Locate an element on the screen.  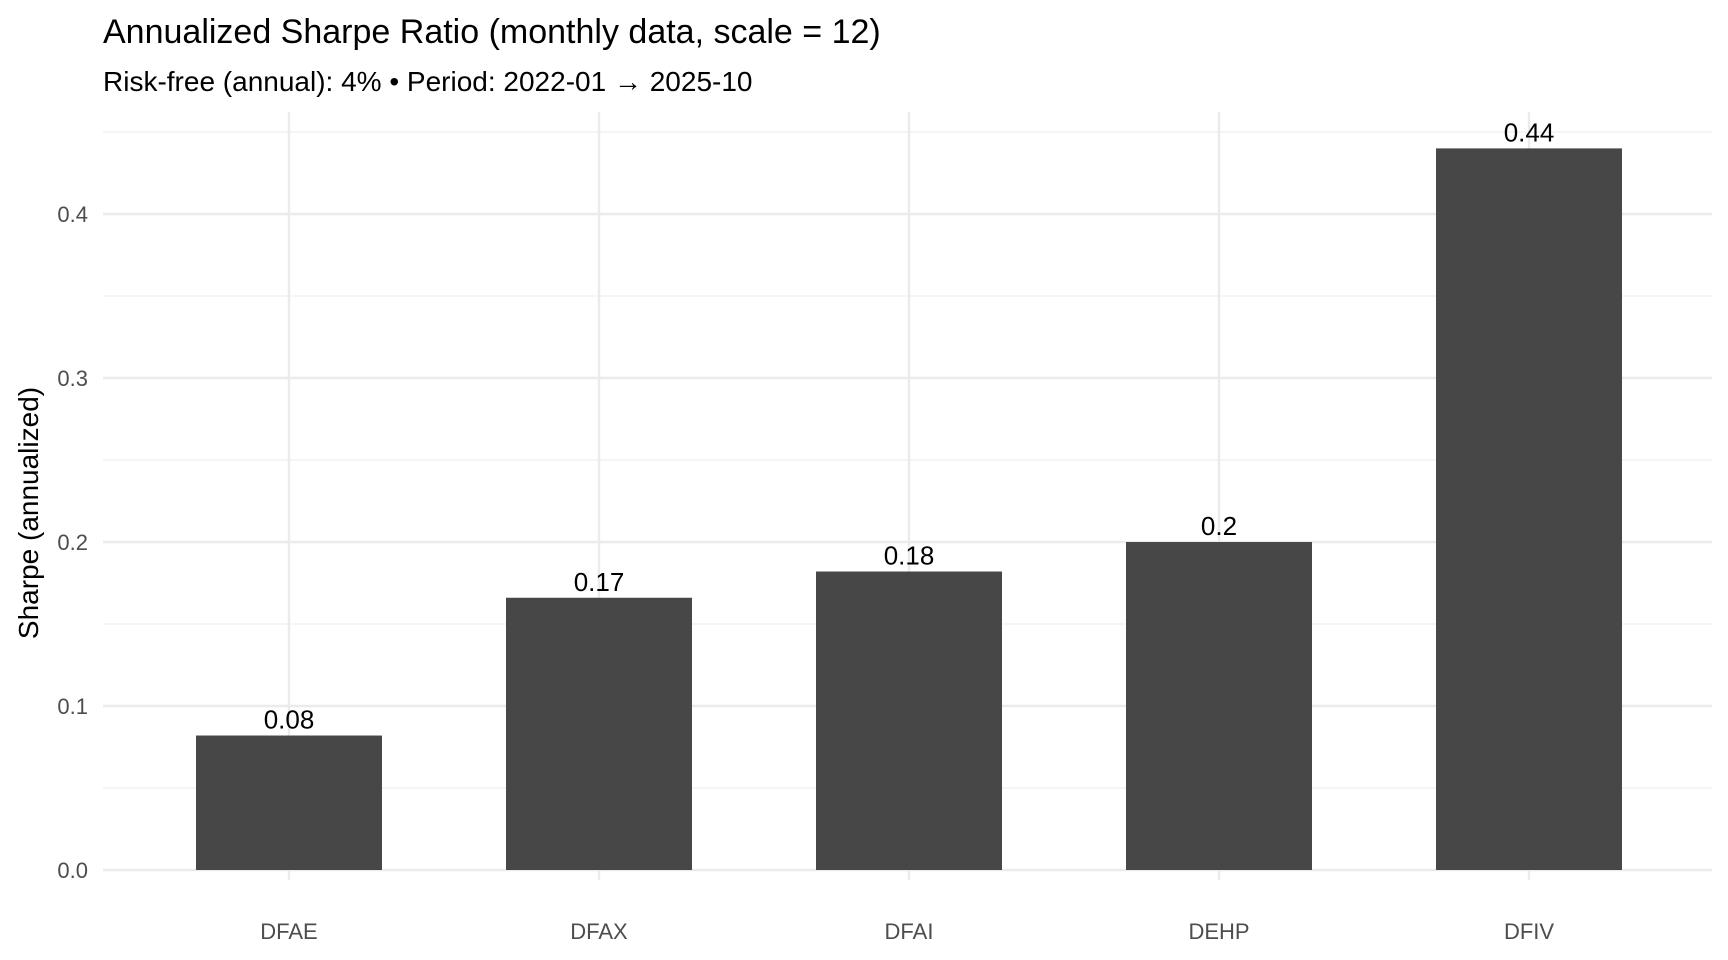
bar-value-label: 0.08 is located at coordinates (289, 720).